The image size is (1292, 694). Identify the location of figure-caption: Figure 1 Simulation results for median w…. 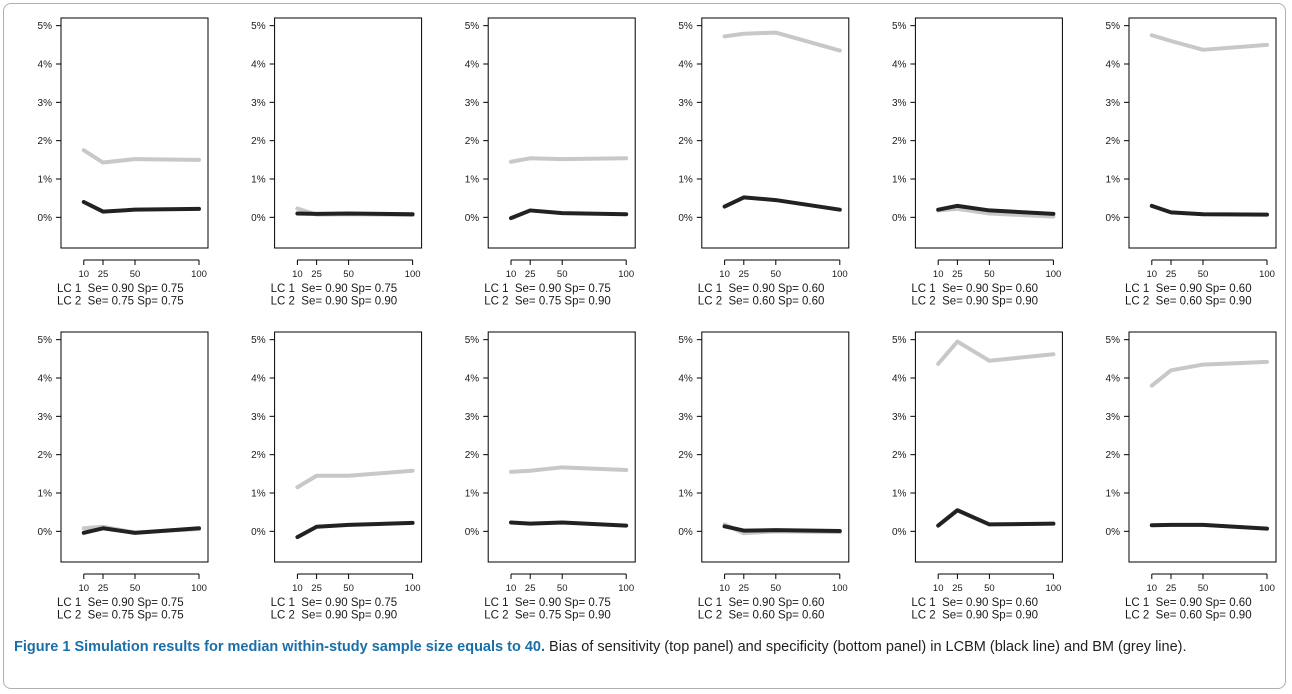
(646, 647).